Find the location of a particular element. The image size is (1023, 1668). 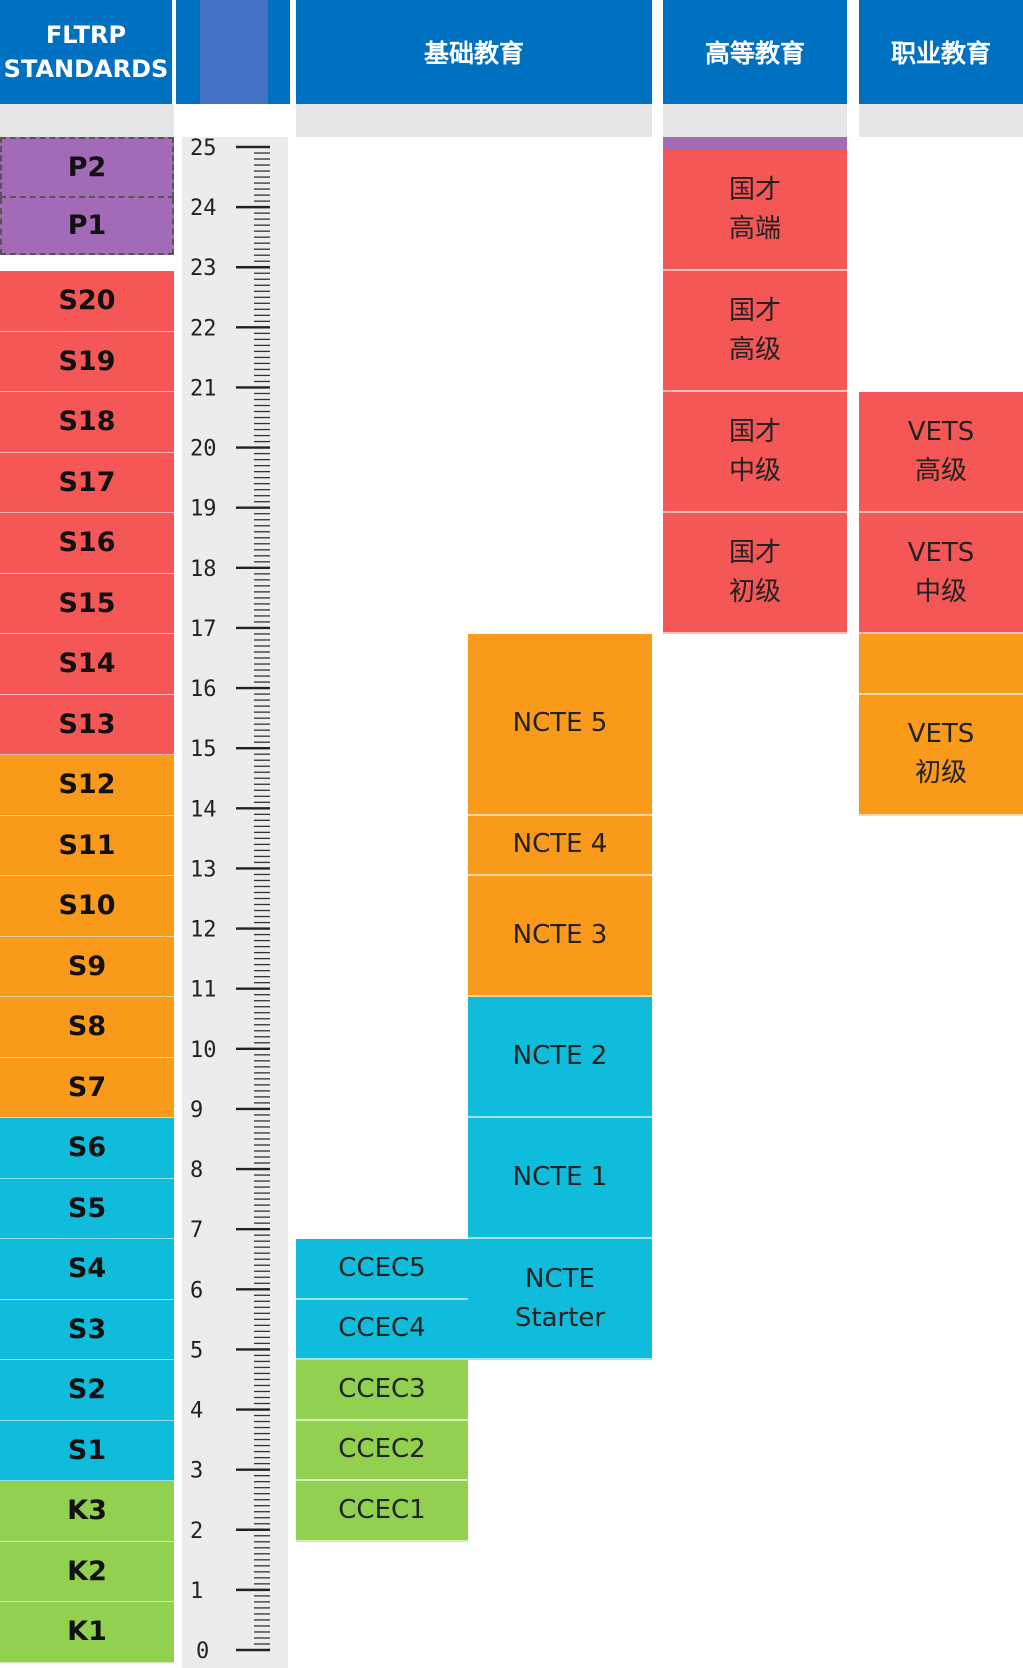

ruler-tick-label: 1 is located at coordinates (196, 1591).